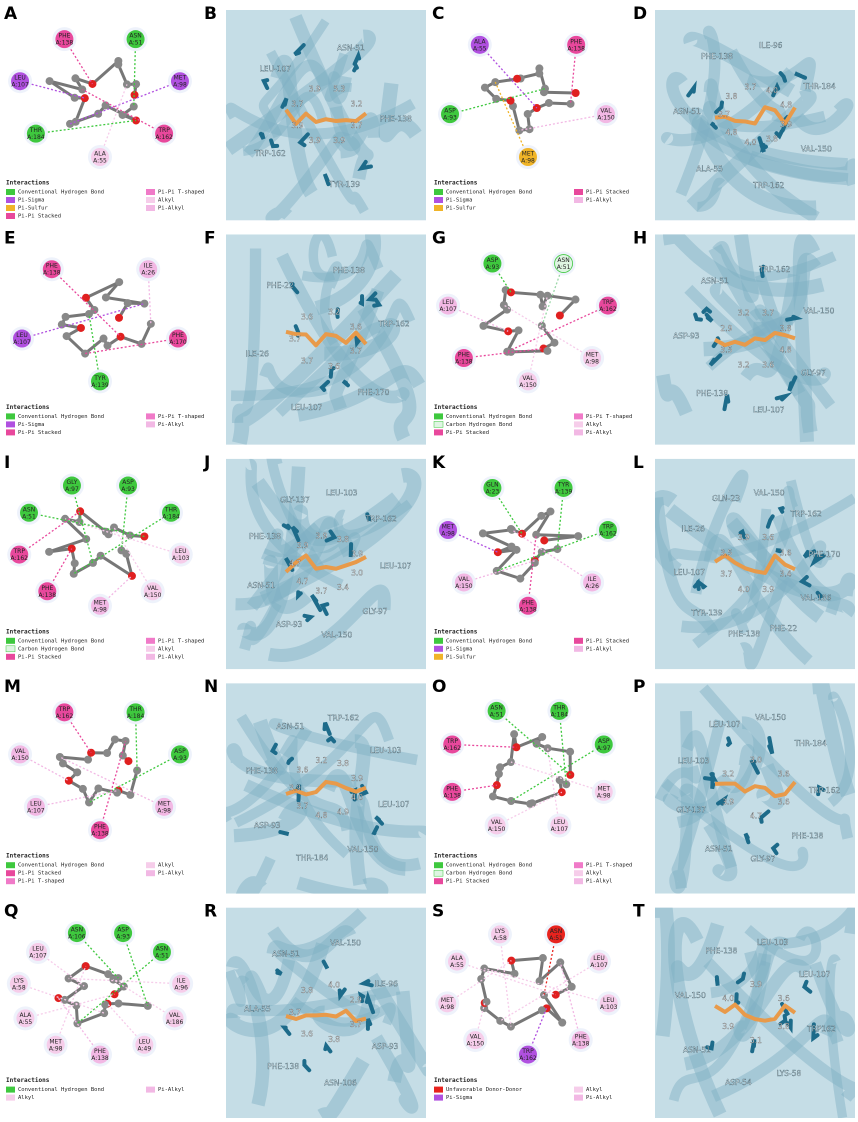 This screenshot has width=858, height=1122. I want to click on residue-name: ILE, so click(148, 266).